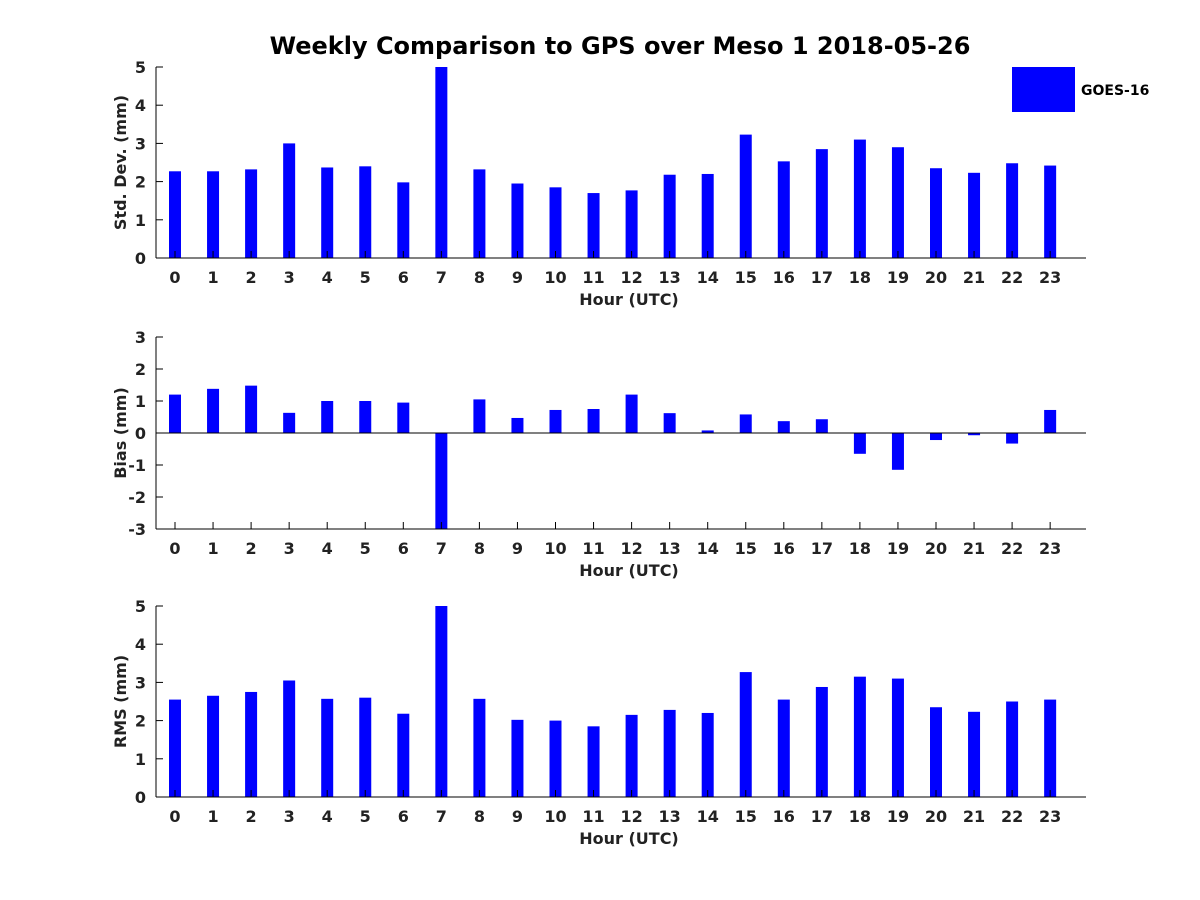 The image size is (1200, 900). What do you see at coordinates (441, 816) in the screenshot?
I see `x-tick-label: 7` at bounding box center [441, 816].